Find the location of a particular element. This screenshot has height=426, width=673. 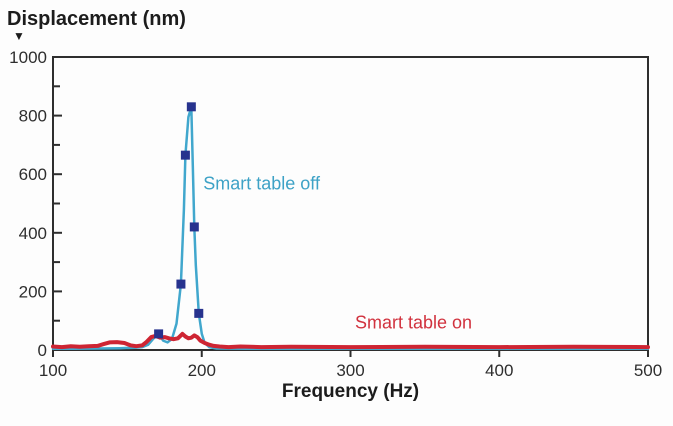

x-tick-label: 200 is located at coordinates (202, 370).